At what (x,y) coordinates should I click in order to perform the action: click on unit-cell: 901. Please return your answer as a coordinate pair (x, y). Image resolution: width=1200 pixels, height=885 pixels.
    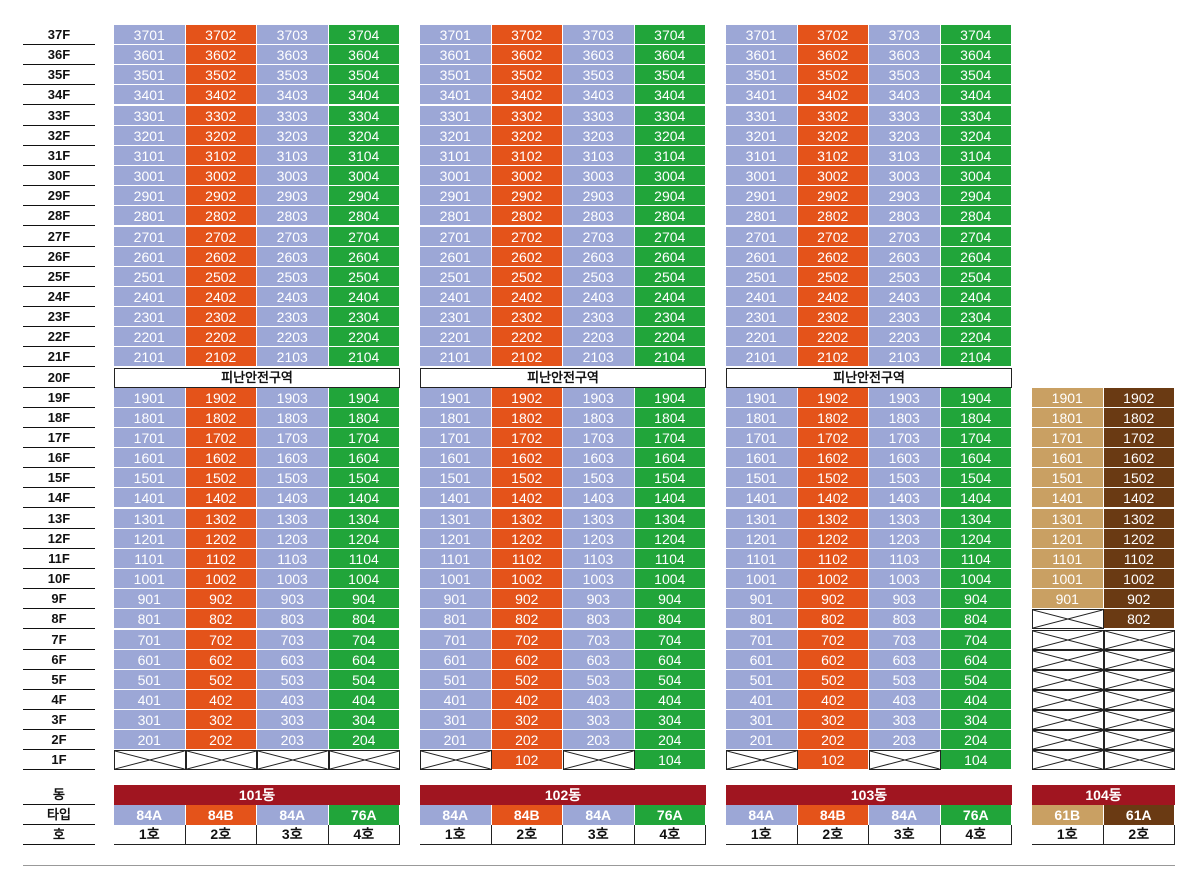
    Looking at the image, I should click on (762, 599).